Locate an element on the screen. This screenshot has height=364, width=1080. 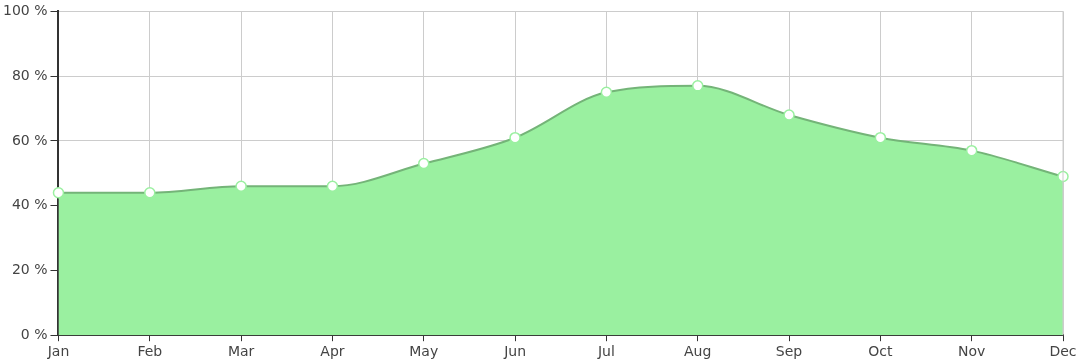
x-tick-label: Jan is located at coordinates (58, 351).